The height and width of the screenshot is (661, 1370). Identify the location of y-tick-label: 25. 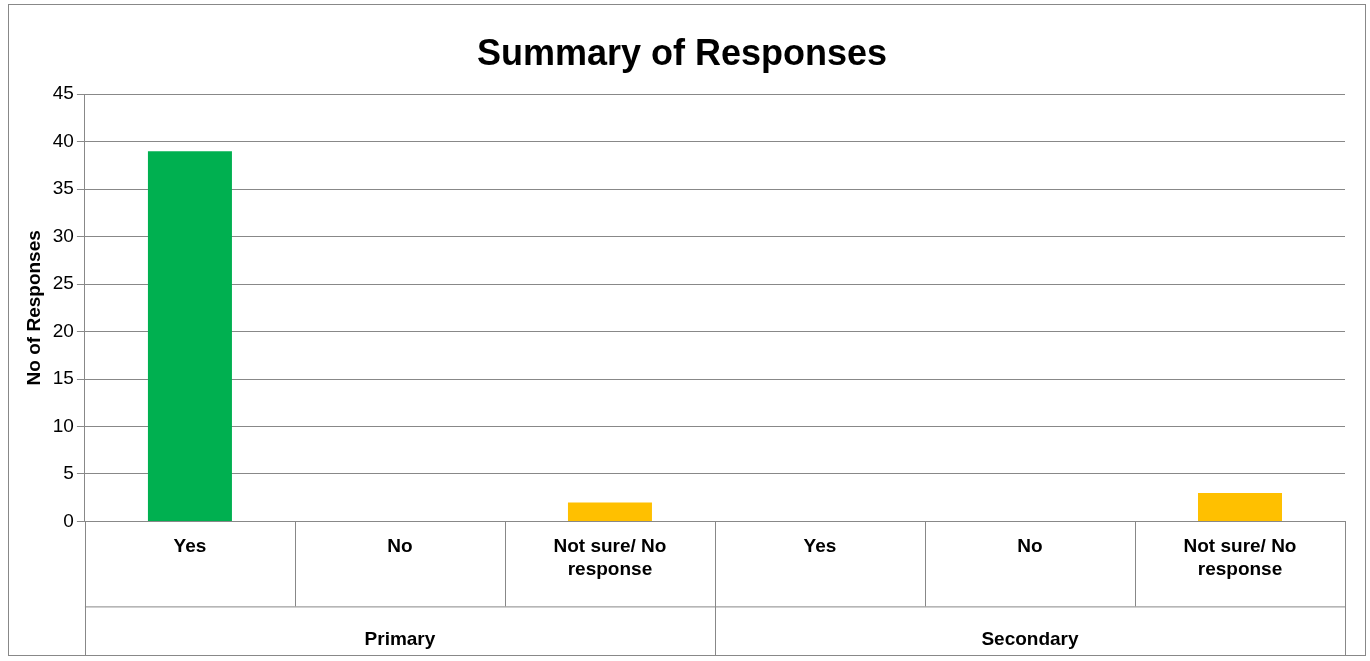
(63, 283).